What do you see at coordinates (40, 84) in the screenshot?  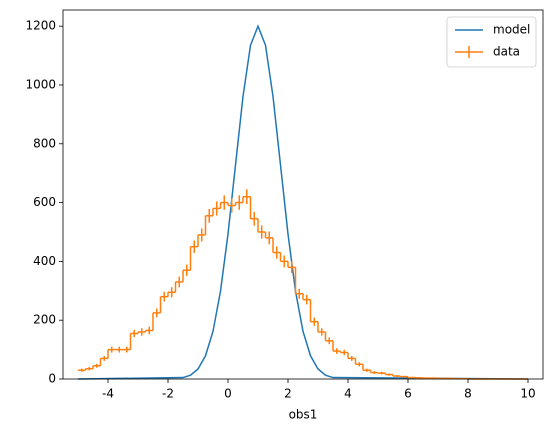 I see `y-tick-label: 1000` at bounding box center [40, 84].